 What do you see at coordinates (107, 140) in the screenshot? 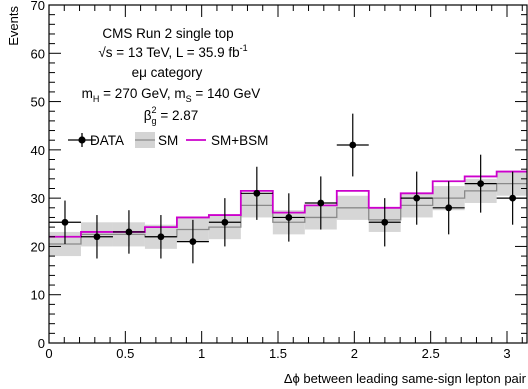
I see `legend-label-data: DATA` at bounding box center [107, 140].